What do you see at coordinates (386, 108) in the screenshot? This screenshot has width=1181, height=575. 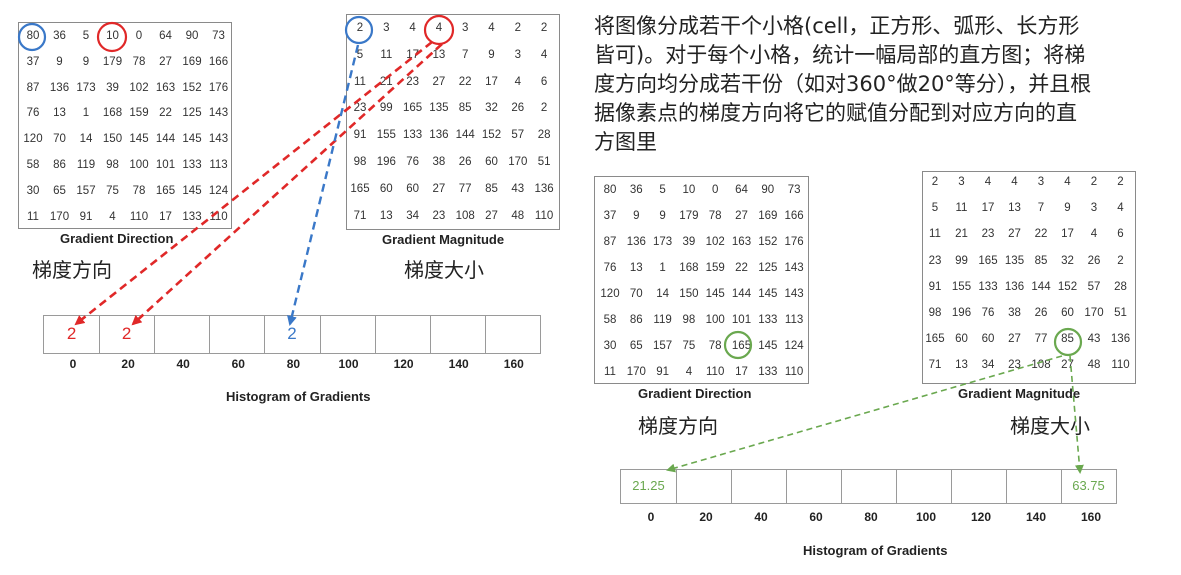 I see `matrix-cell: 99` at bounding box center [386, 108].